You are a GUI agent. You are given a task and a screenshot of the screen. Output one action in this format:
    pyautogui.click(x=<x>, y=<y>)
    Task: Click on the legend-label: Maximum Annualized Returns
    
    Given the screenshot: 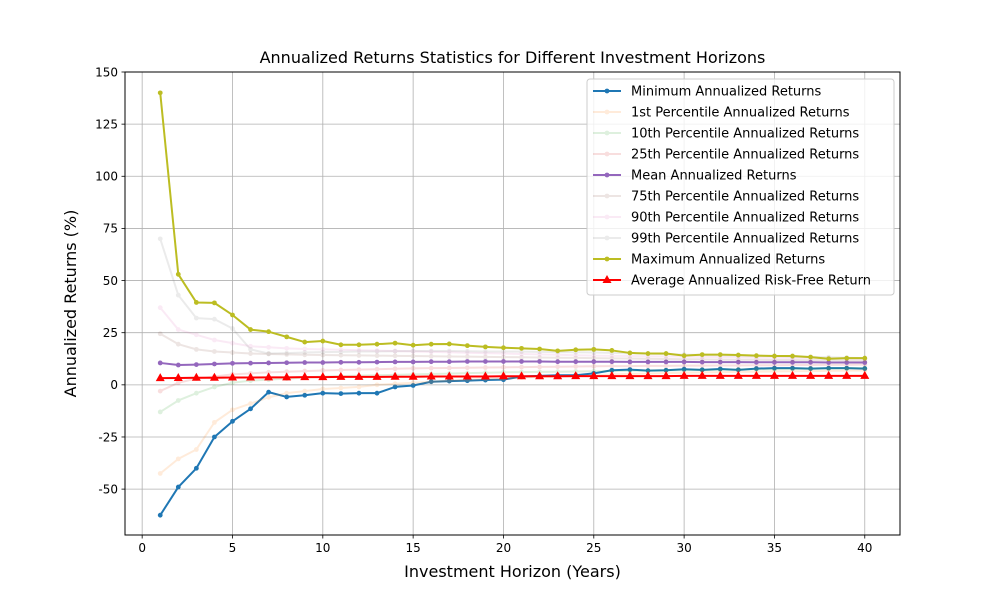 What is the action you would take?
    pyautogui.click(x=728, y=260)
    